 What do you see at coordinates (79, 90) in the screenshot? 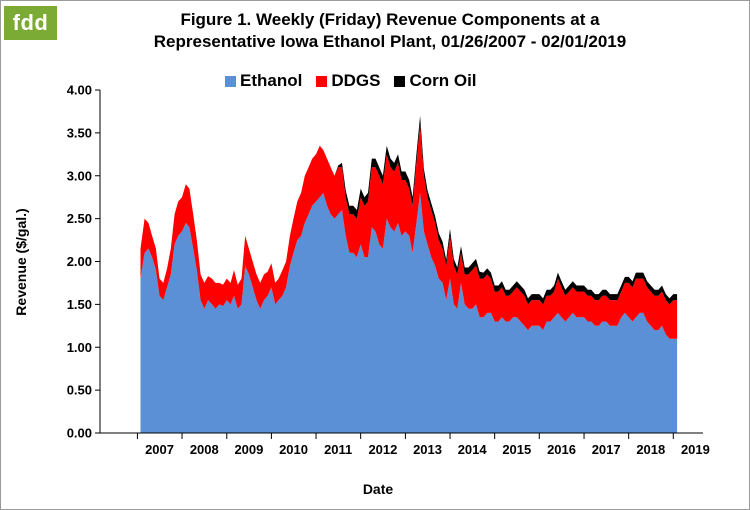
I see `y-tick-label: 4.00` at bounding box center [79, 90].